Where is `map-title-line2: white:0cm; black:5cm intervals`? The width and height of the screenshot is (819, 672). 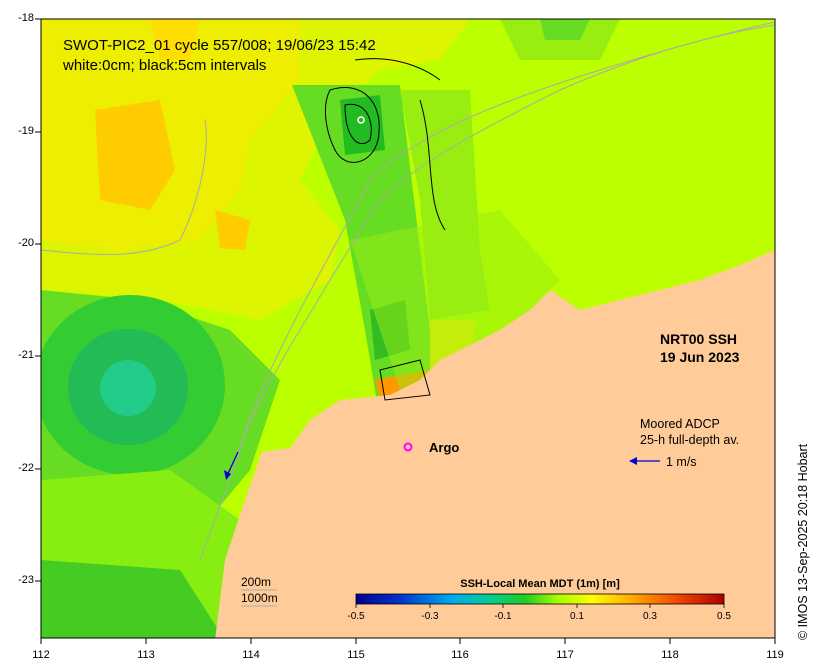 map-title-line2: white:0cm; black:5cm intervals is located at coordinates (165, 65).